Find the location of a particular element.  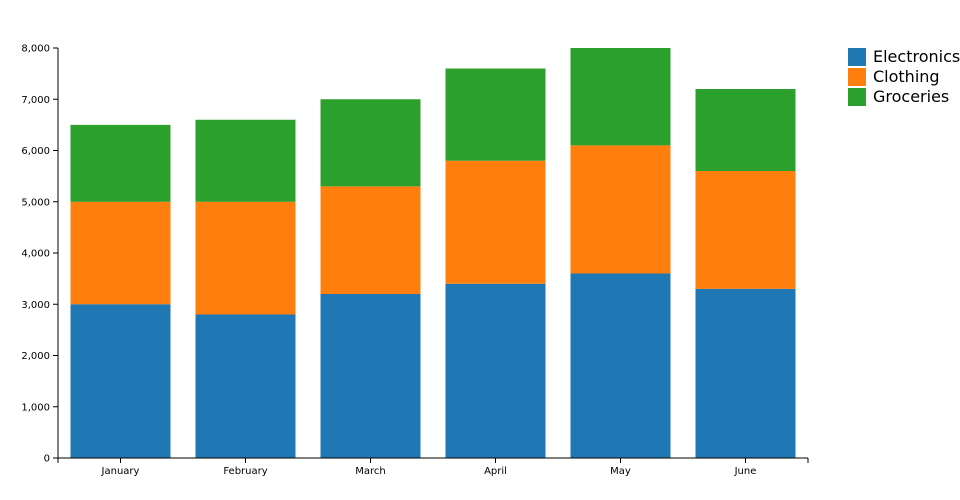

x-tick-label: February is located at coordinates (245, 471).